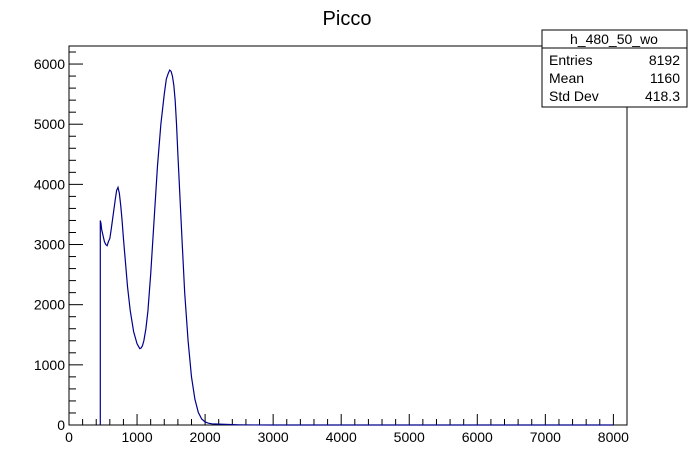 This screenshot has height=472, width=696. I want to click on y-tick-label: 0, so click(61, 425).